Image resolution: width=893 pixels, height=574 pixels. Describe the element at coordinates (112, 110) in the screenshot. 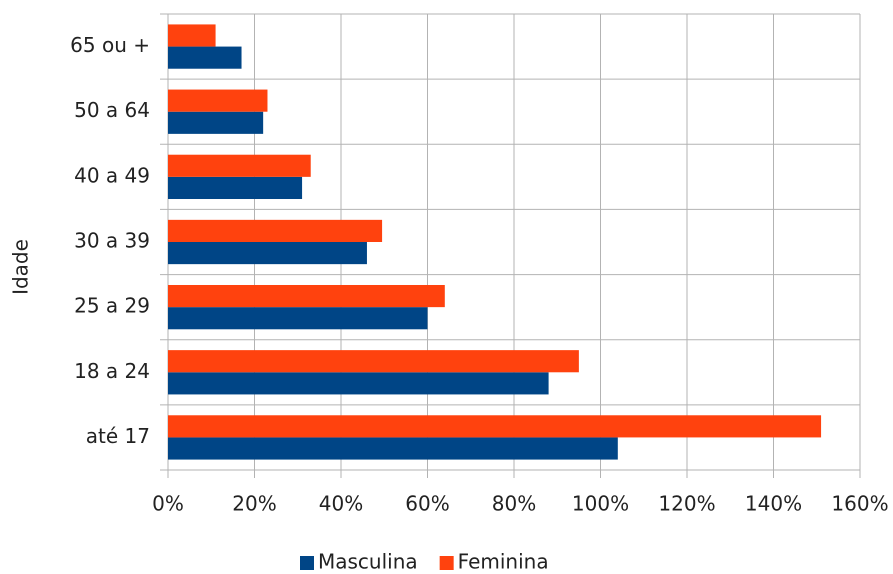

I see `y-tick-label: 50 a 64` at that location.